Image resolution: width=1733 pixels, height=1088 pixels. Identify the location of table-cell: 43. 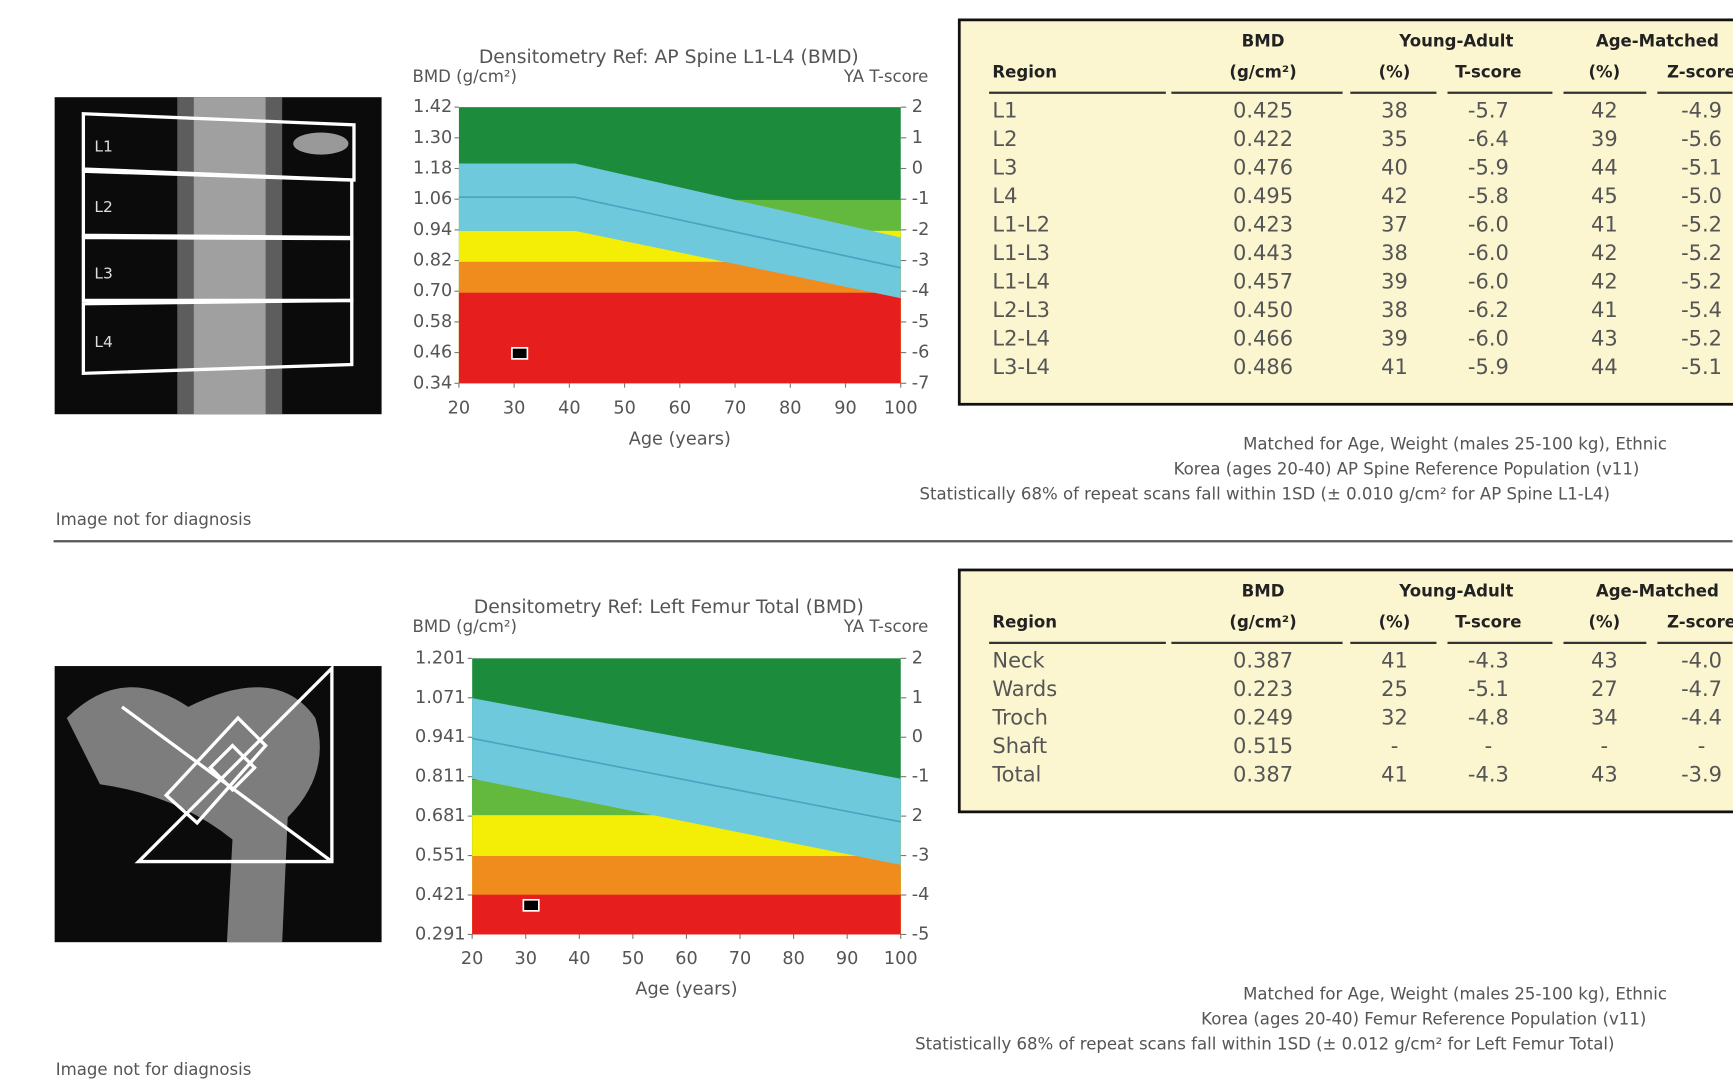
(1604, 661).